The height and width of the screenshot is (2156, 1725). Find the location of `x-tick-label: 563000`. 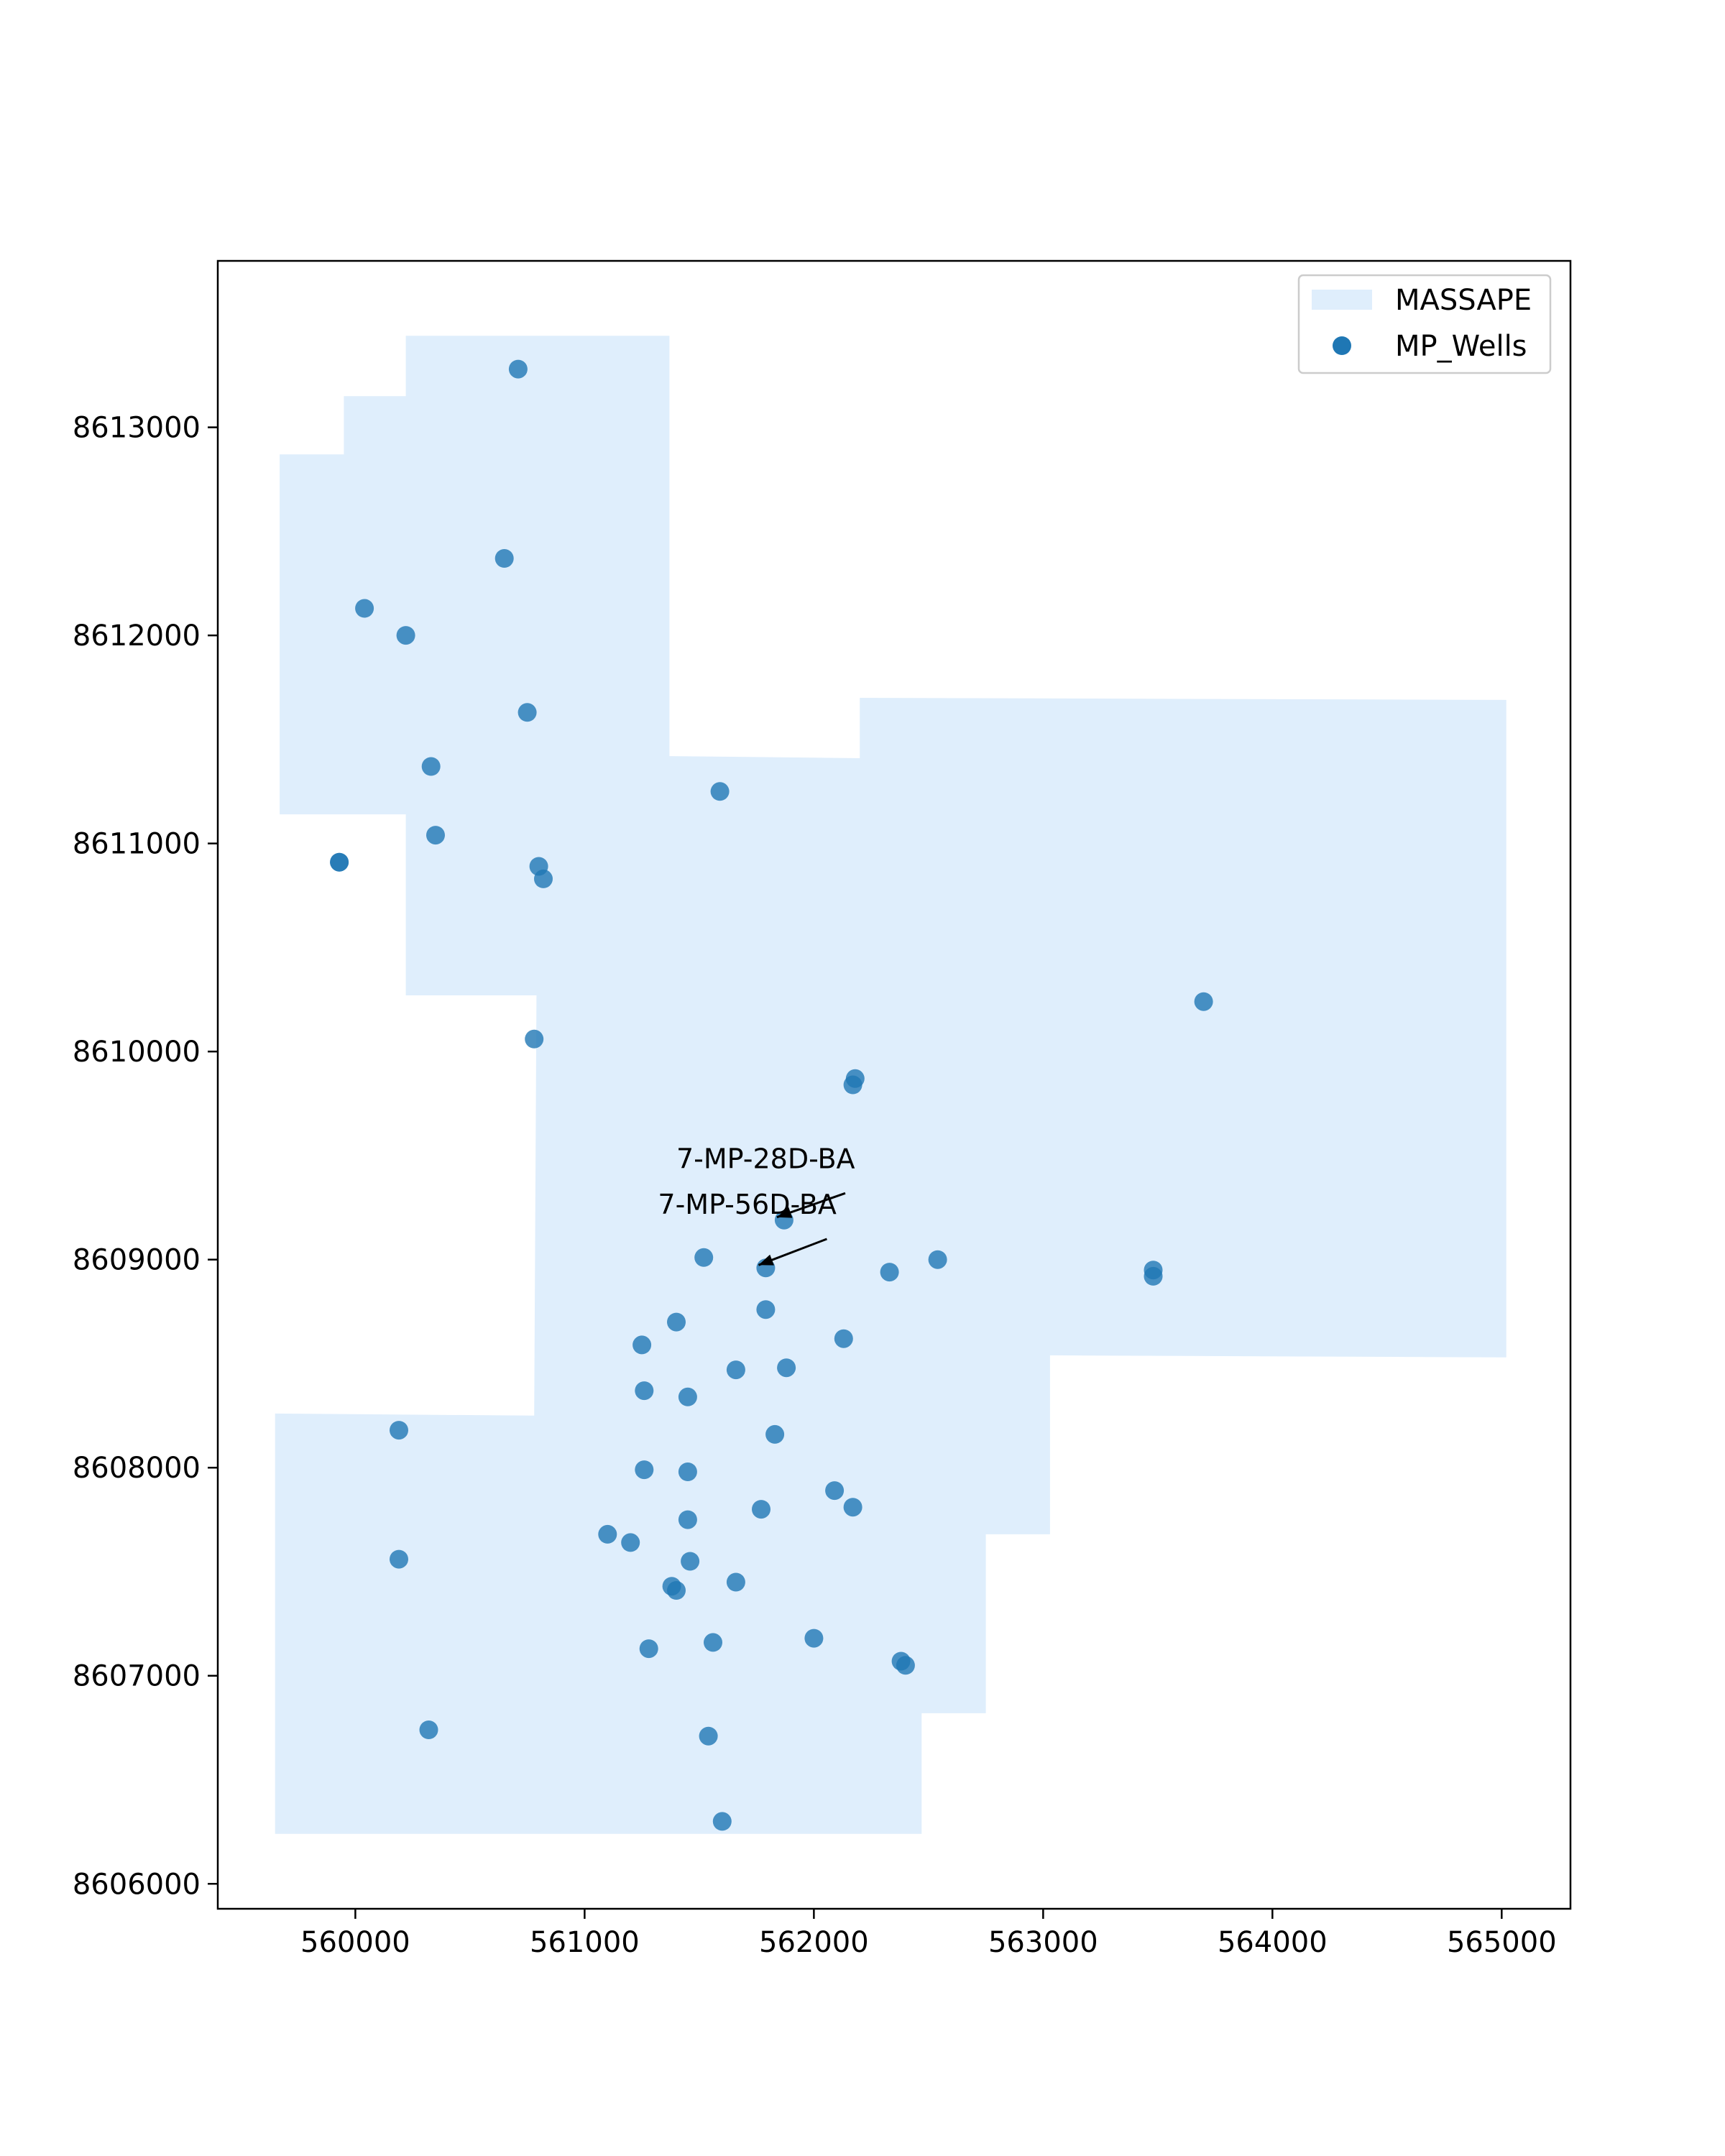

x-tick-label: 563000 is located at coordinates (1043, 1943).